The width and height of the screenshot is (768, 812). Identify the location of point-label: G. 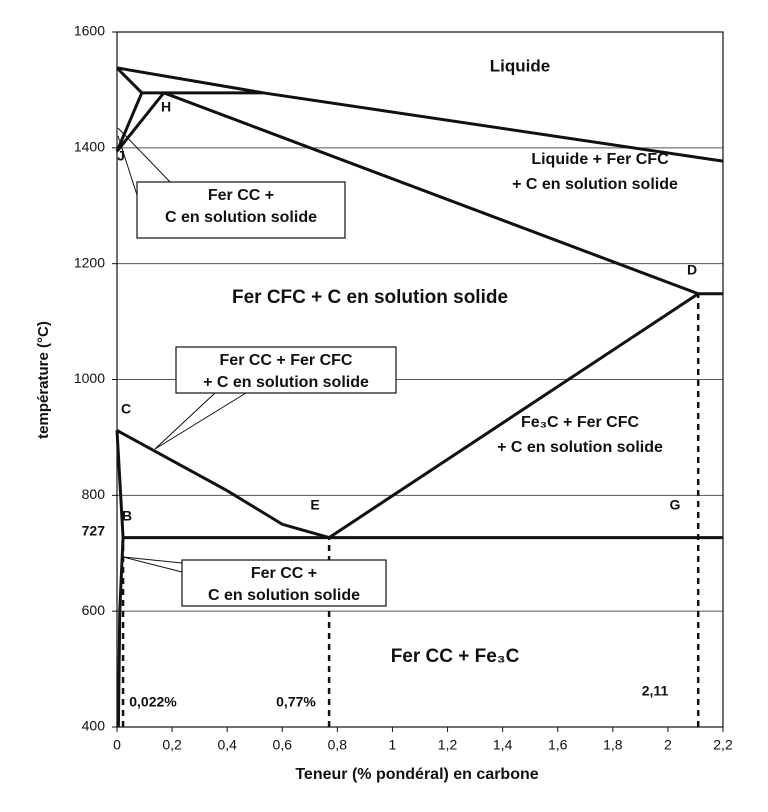
(675, 505).